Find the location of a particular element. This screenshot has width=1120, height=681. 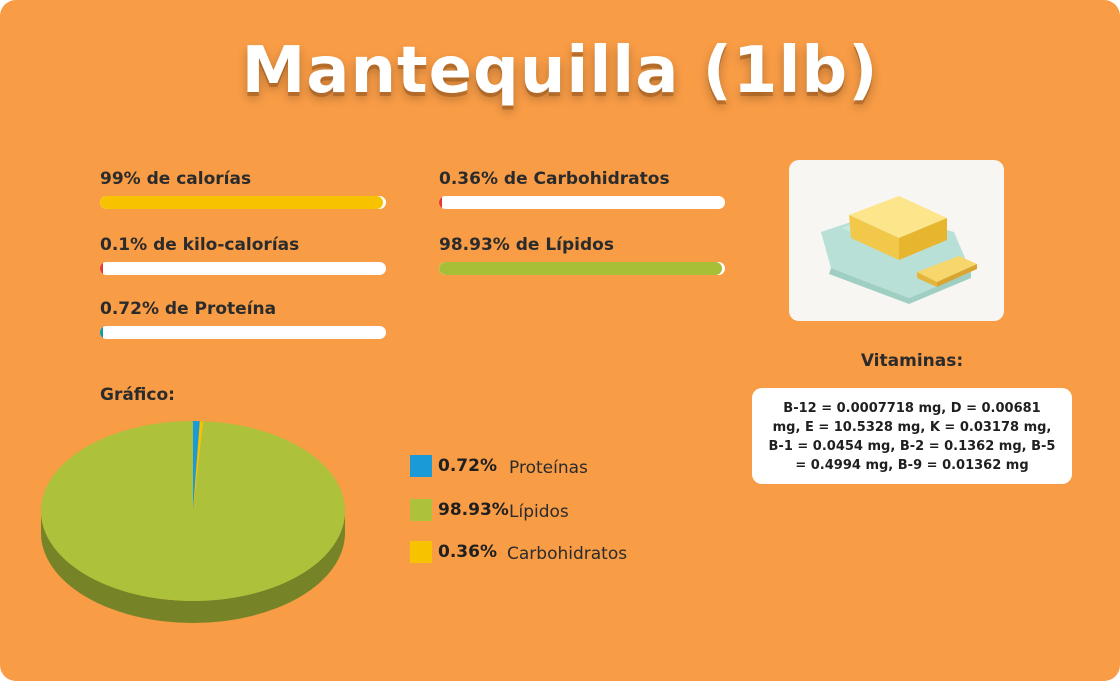

pie-slice-lípidos is located at coordinates (193, 511).